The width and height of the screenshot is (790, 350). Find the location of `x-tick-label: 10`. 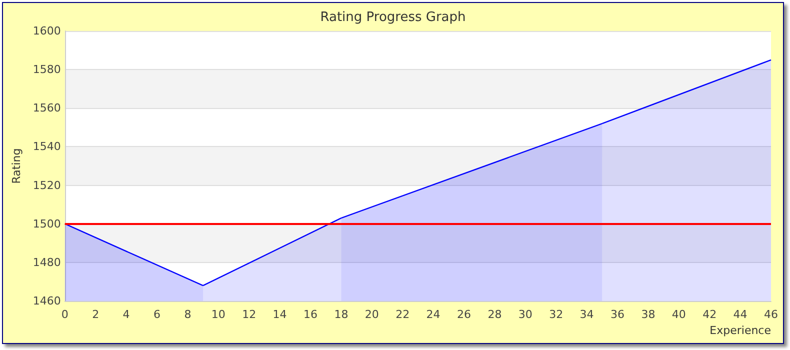

x-tick-label: 10 is located at coordinates (218, 314).